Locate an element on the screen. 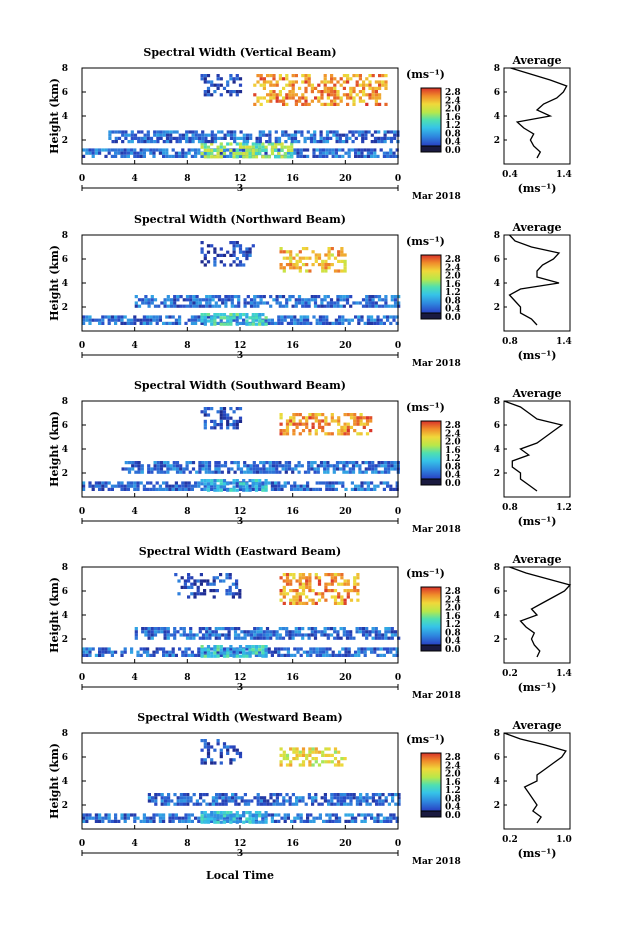  colorbar-unit: (ms⁻¹) is located at coordinates (425, 241).